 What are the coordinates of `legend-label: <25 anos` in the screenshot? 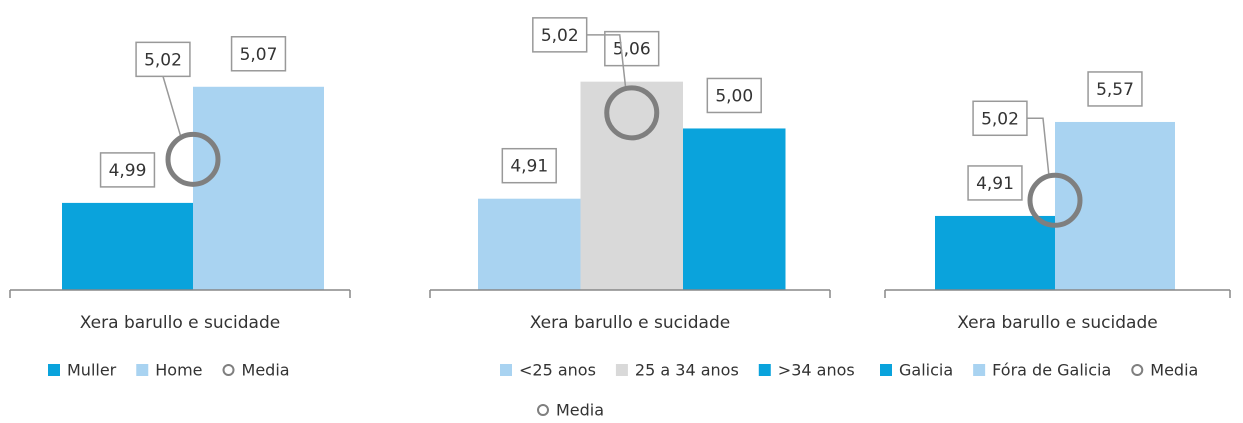 It's located at (557, 370).